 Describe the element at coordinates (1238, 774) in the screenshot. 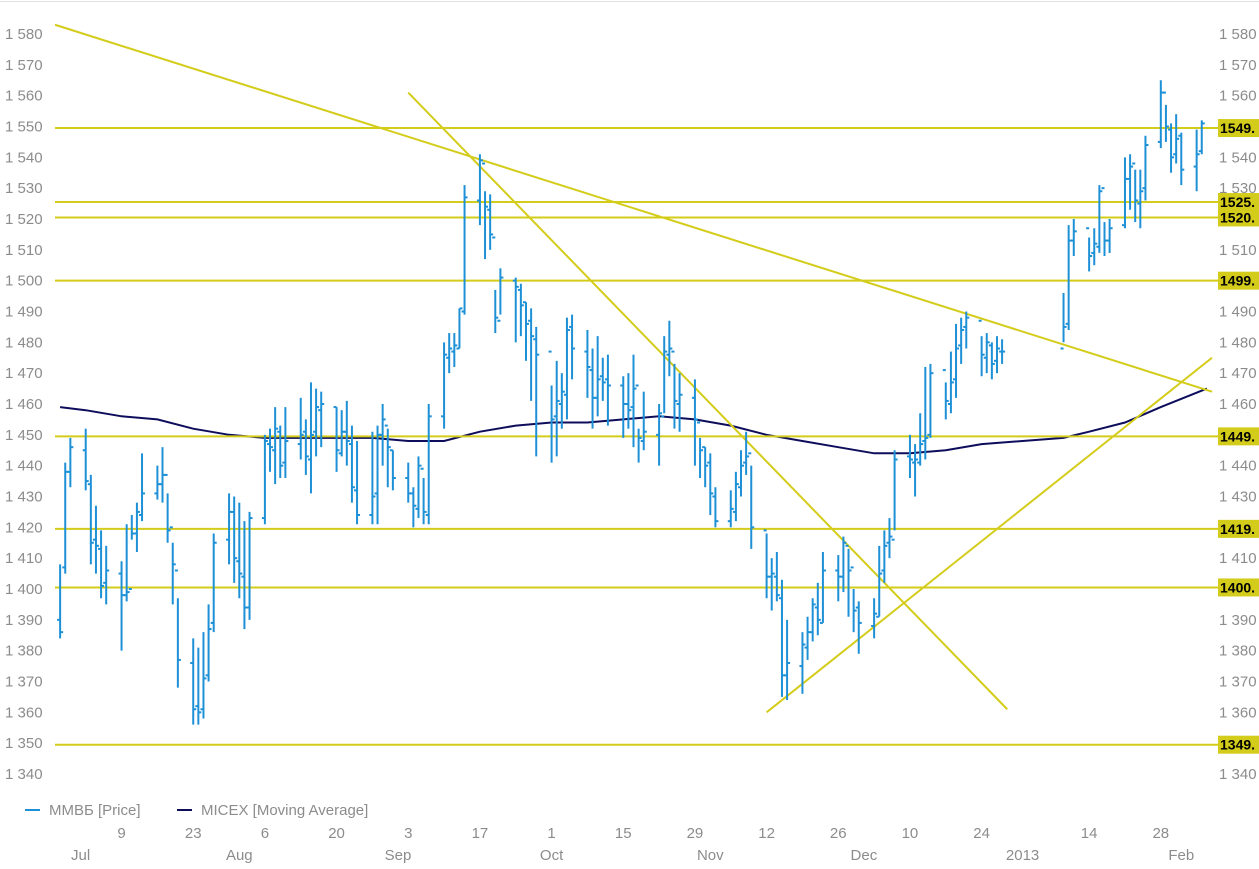

I see `right-y-tick-label: 1 340` at that location.